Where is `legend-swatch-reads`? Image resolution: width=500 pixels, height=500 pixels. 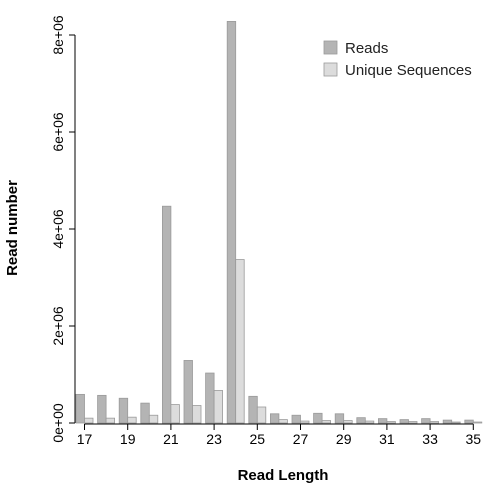 legend-swatch-reads is located at coordinates (330, 47).